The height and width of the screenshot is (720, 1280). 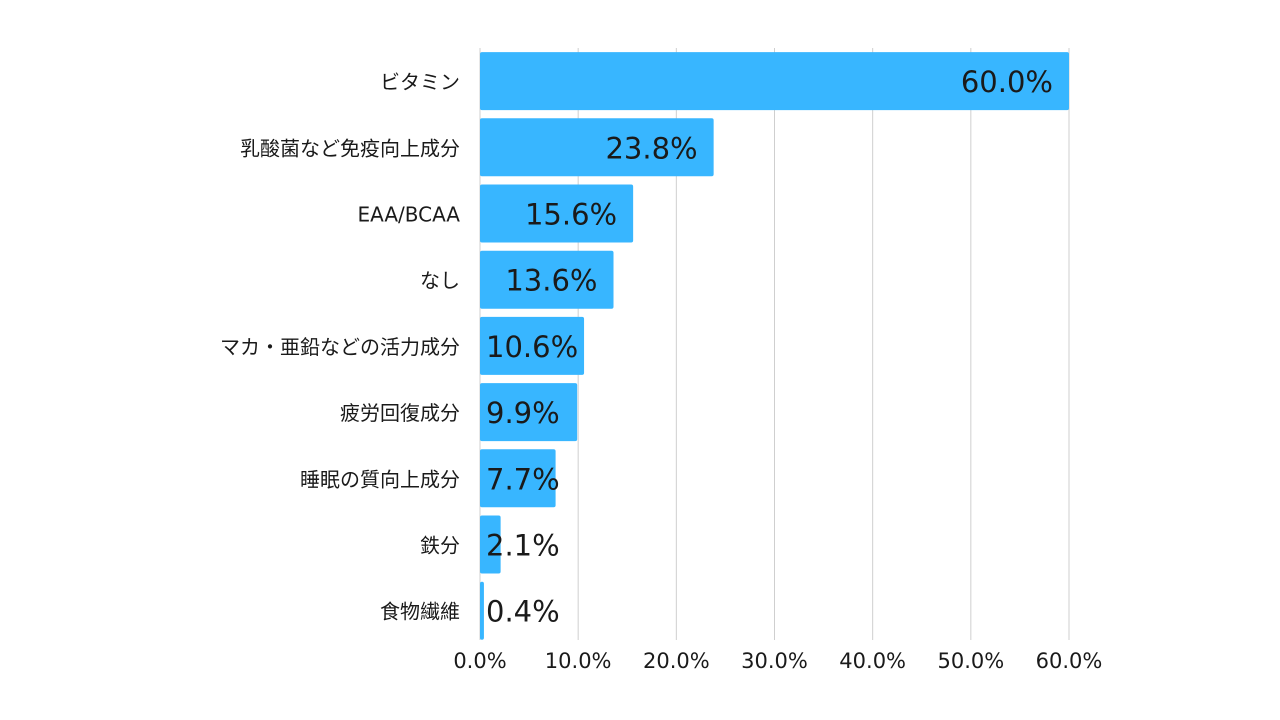 I want to click on data-label: 2.1%, so click(x=523, y=546).